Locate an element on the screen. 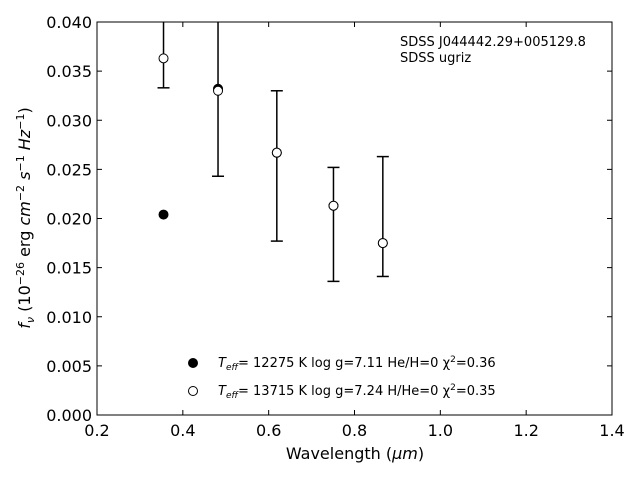 The width and height of the screenshot is (640, 480). y-tick-label: 0.040 is located at coordinates (69, 22).